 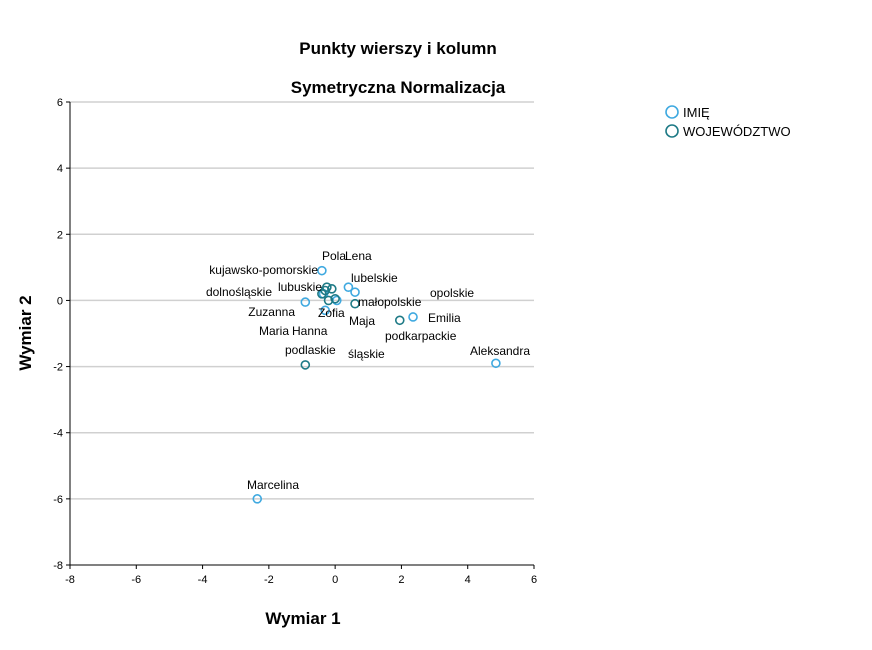 What do you see at coordinates (25, 332) in the screenshot?
I see `y-axis-title: Wymiar 2` at bounding box center [25, 332].